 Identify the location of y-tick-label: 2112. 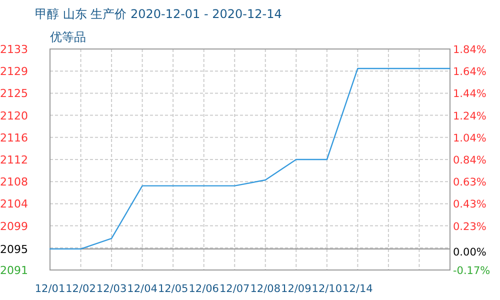
(14, 160).